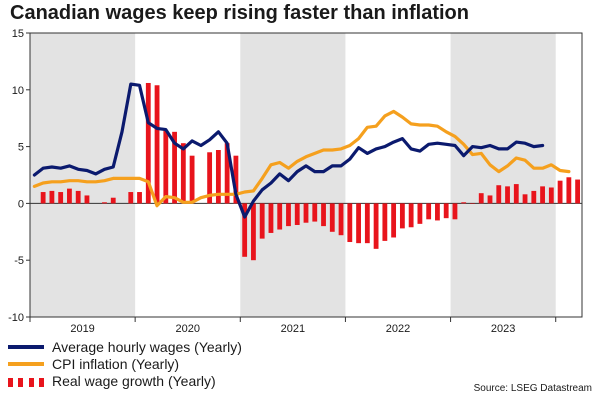 The image size is (600, 400). I want to click on legend-item-cpi: CPI inflation (Yearly), so click(125, 363).